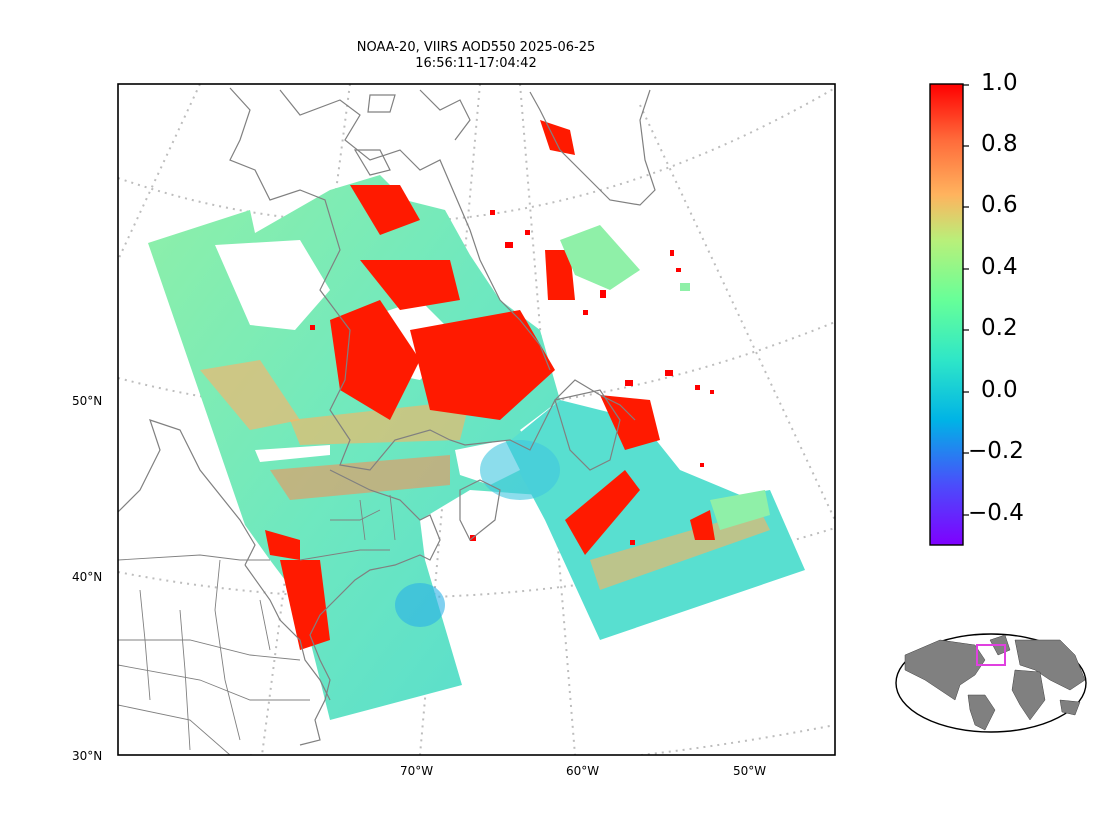  I want to click on colorbar-tick-1.0: 1.0, so click(999, 83).